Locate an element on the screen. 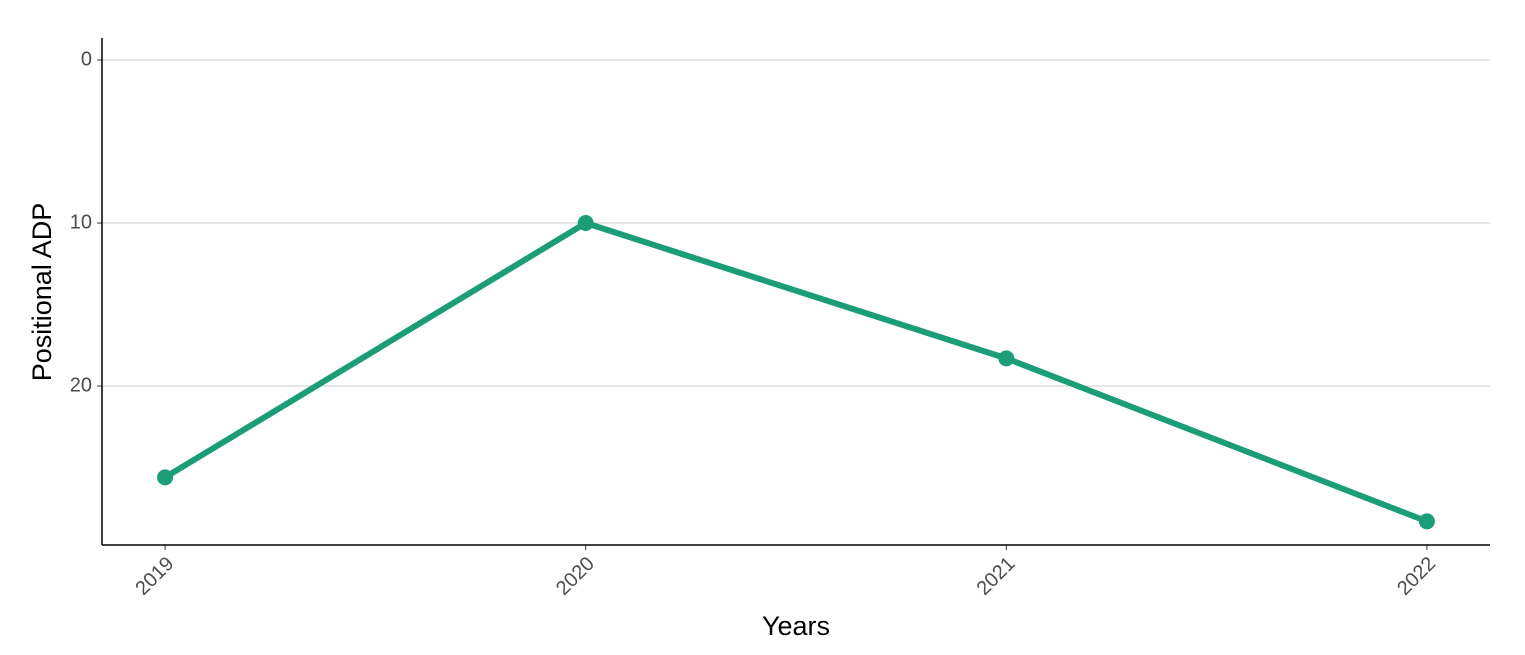 This screenshot has width=1525, height=655. y-tick-label: 0 is located at coordinates (86, 59).